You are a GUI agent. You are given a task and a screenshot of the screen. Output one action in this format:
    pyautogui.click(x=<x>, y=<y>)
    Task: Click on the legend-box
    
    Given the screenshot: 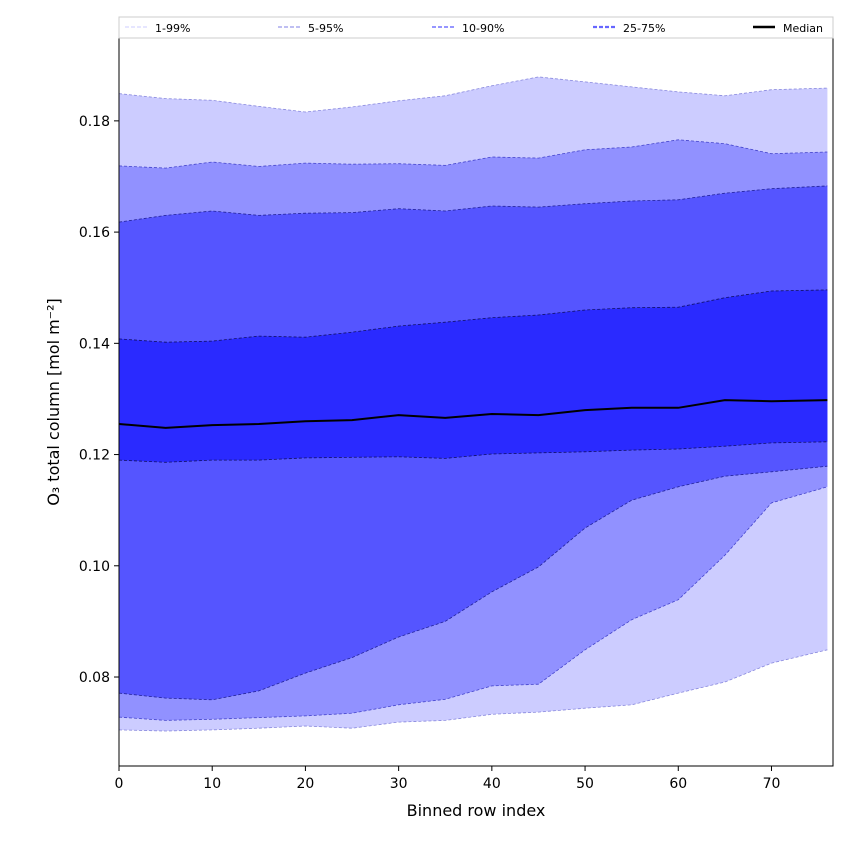 What is the action you would take?
    pyautogui.click(x=476, y=27)
    